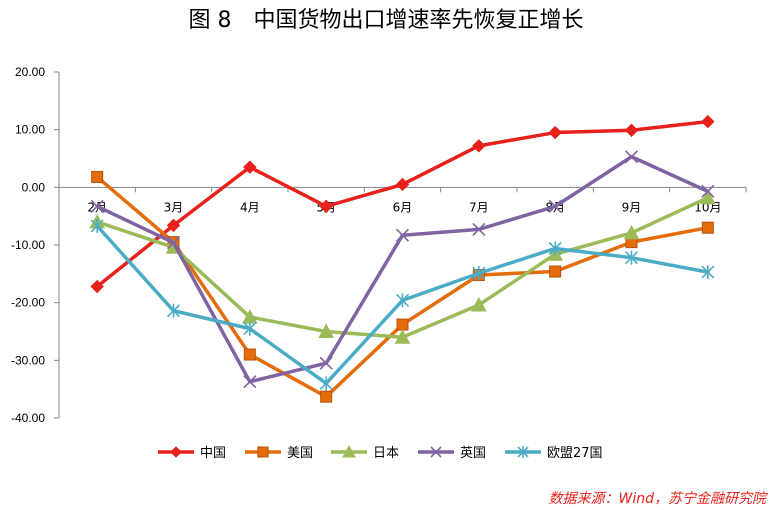 This screenshot has height=510, width=773. Describe the element at coordinates (300, 453) in the screenshot. I see `legend-label: 美国` at that location.